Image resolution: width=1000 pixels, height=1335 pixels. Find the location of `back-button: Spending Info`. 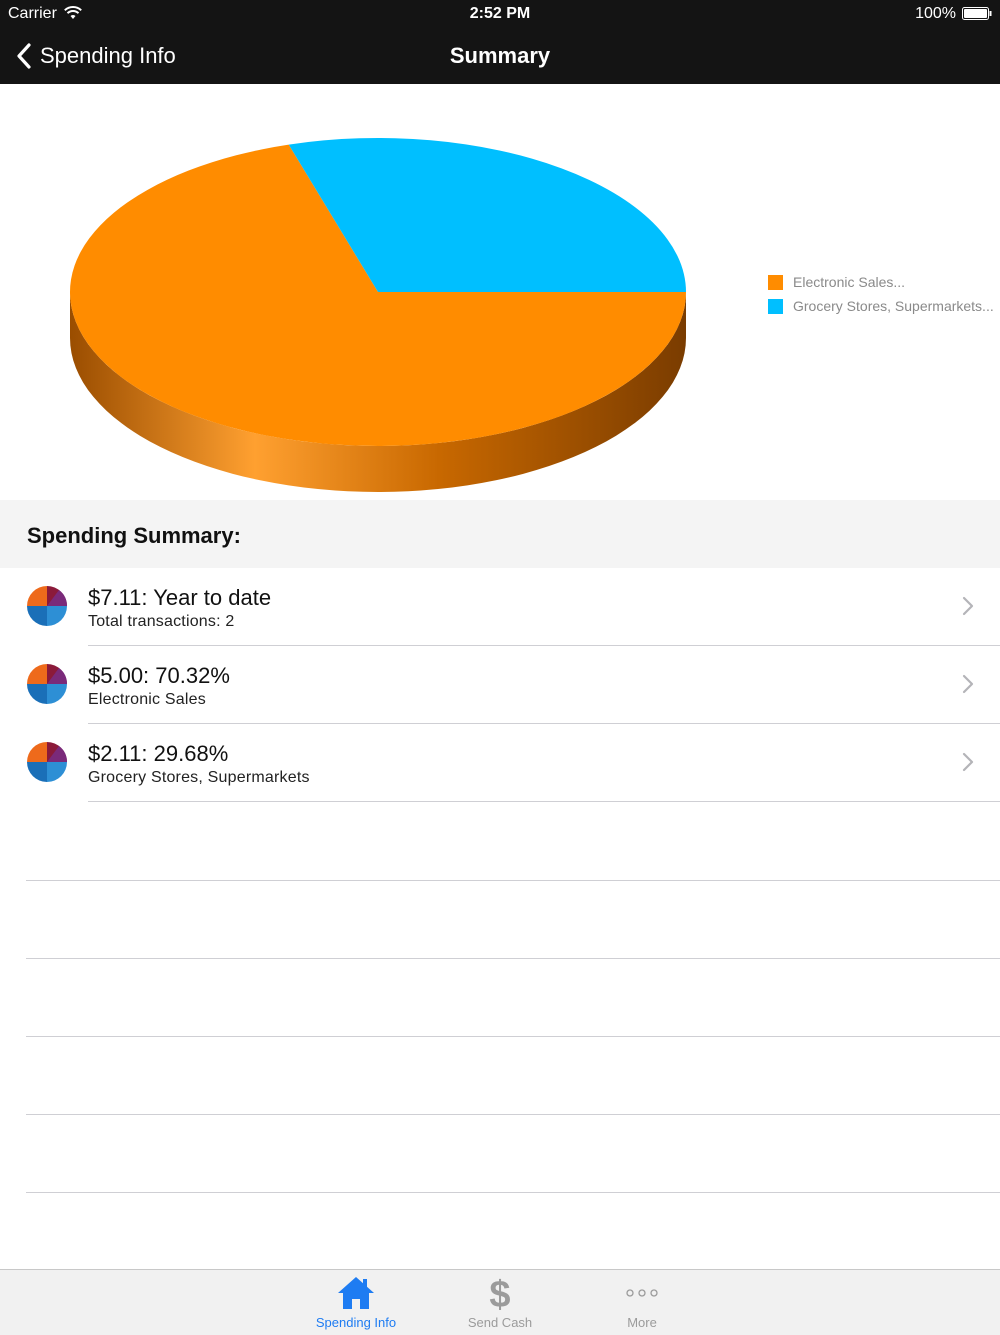

back-button: Spending Info is located at coordinates (95, 56).